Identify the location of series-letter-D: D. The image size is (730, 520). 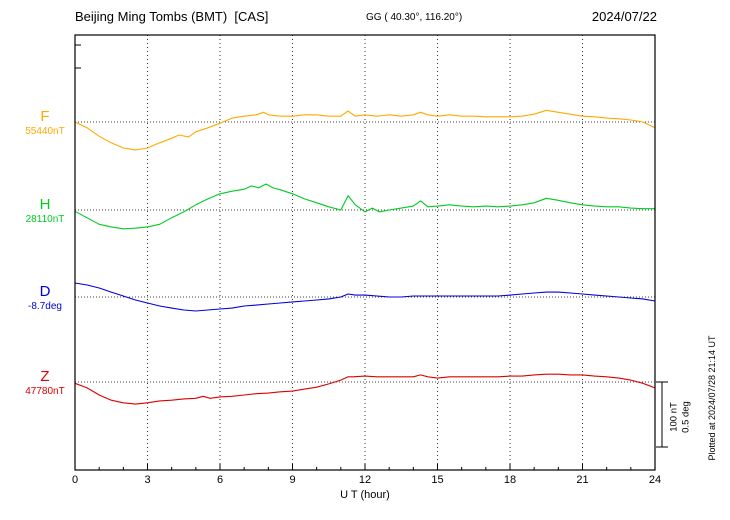
(45, 291).